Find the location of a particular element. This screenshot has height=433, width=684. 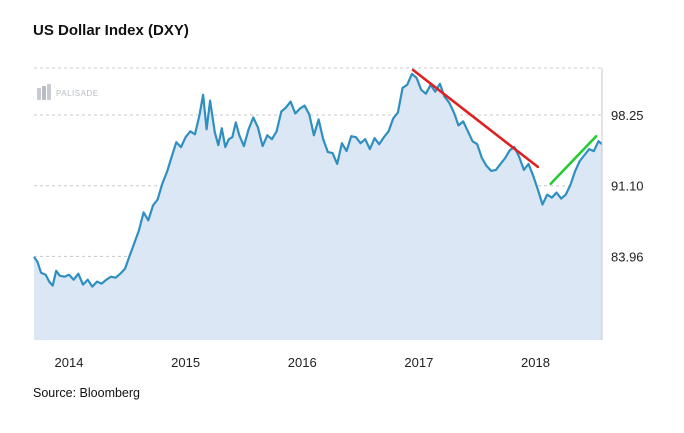

x-tick-label: 2014 is located at coordinates (69, 362).